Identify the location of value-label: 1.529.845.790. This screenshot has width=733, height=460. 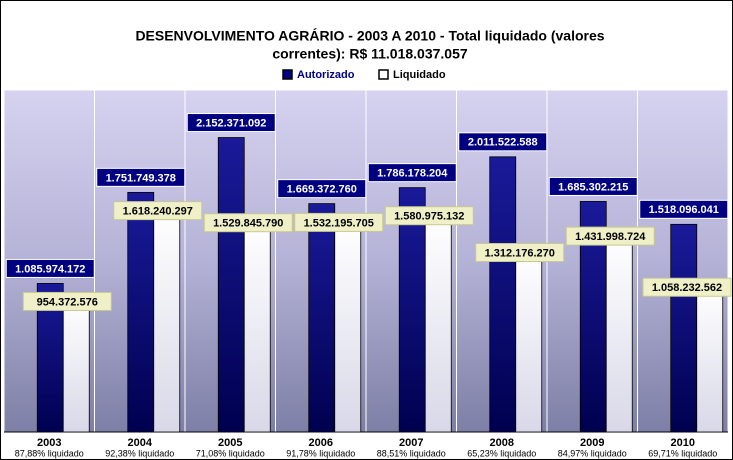
(248, 224).